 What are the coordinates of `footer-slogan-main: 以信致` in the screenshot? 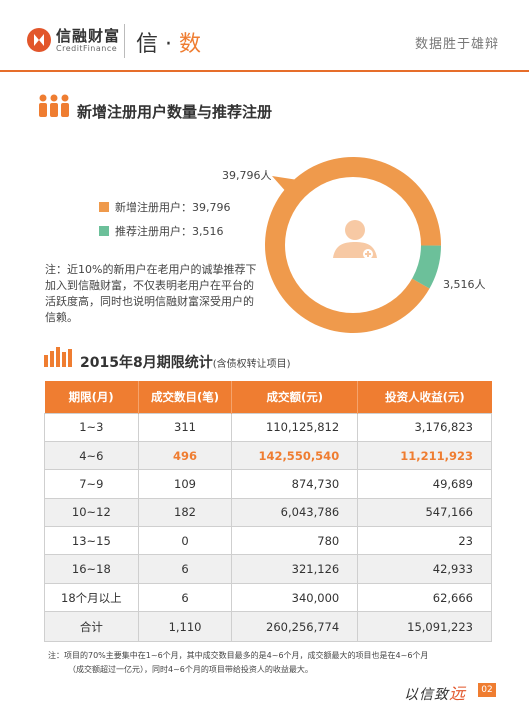 It's located at (426, 695).